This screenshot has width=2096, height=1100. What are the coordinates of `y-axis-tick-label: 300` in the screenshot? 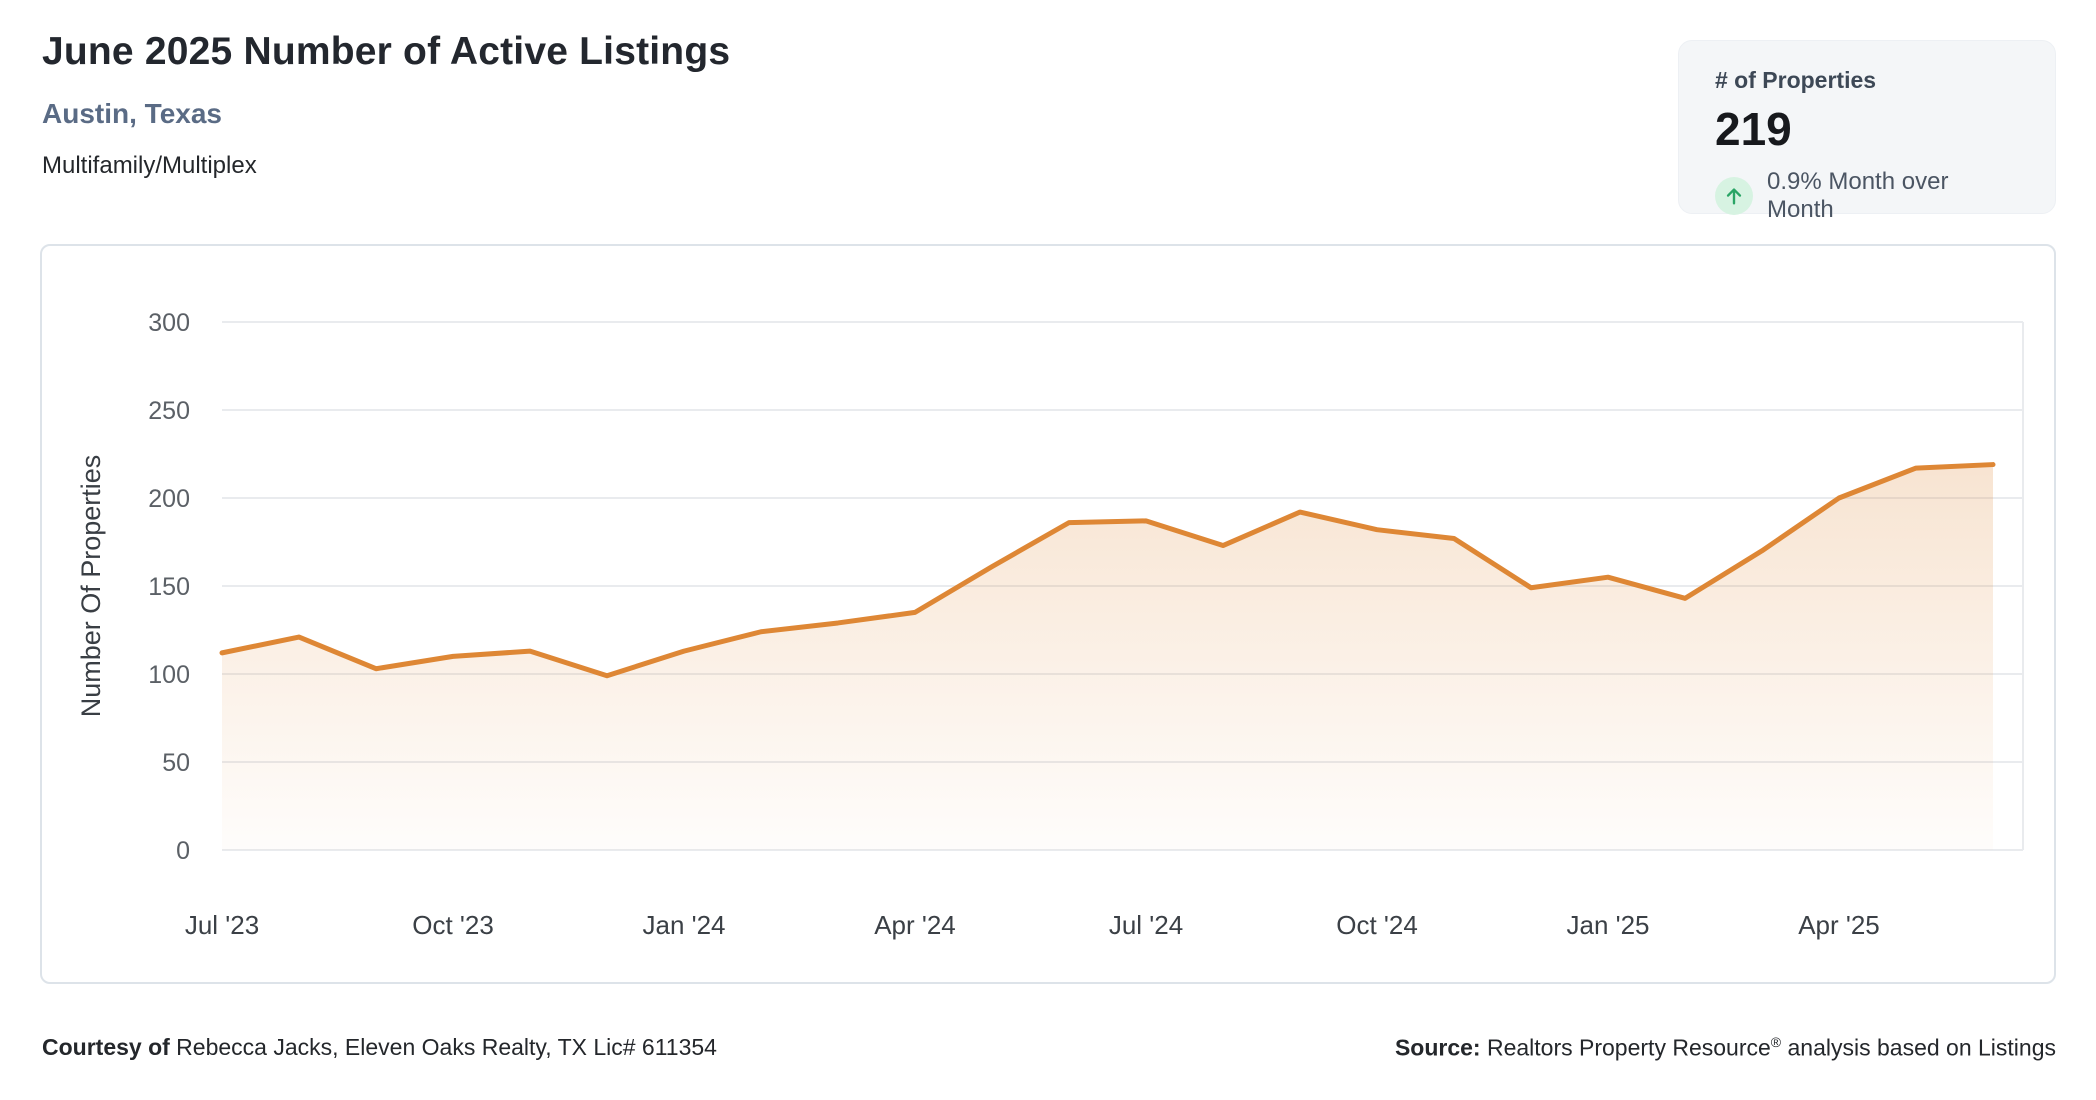 It's located at (169, 323).